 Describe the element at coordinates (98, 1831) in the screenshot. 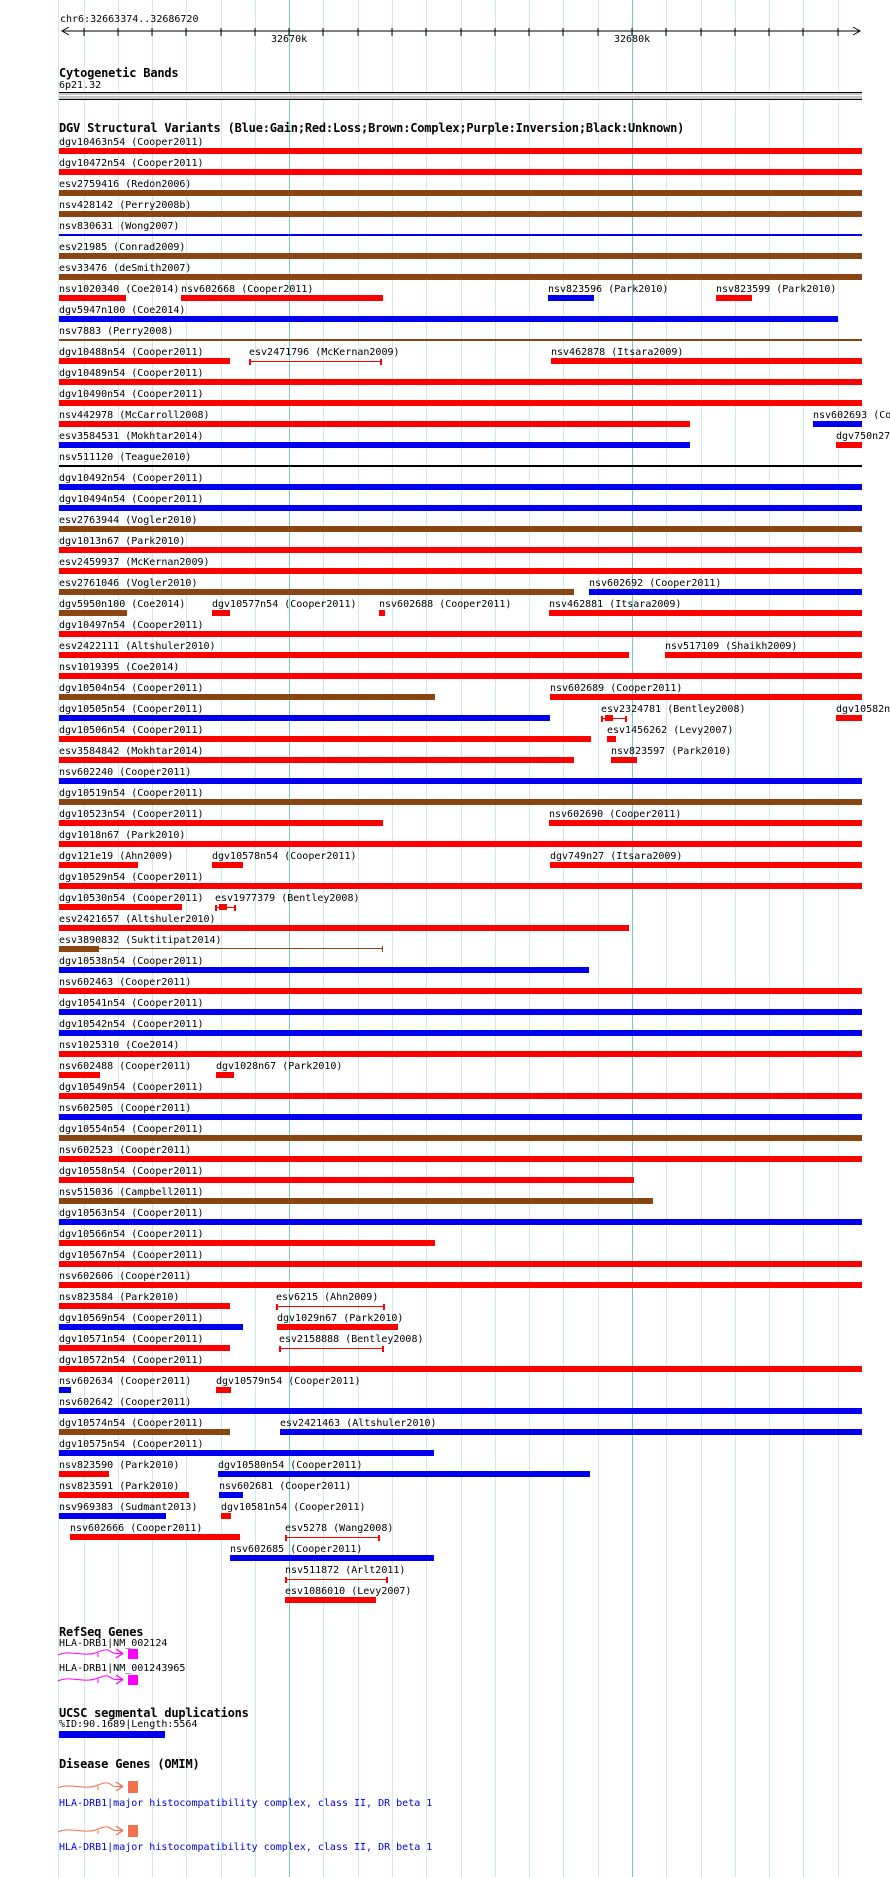

I see `omim-gene-glyph` at that location.